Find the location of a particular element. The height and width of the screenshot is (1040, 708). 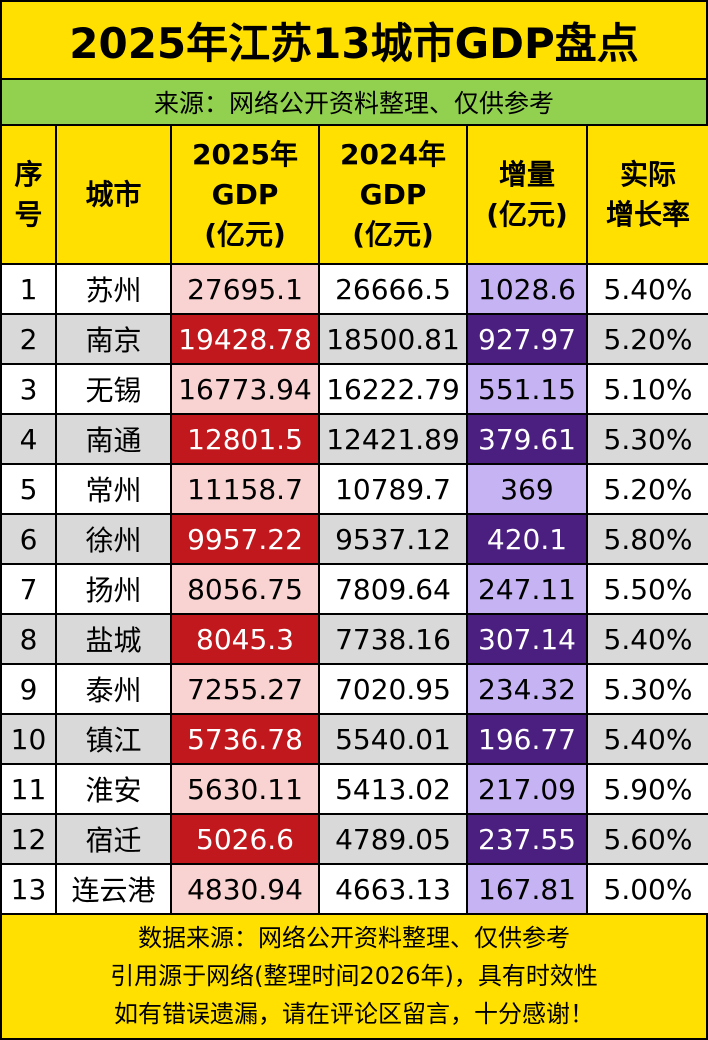

table-cell: 551.15 is located at coordinates (527, 389).